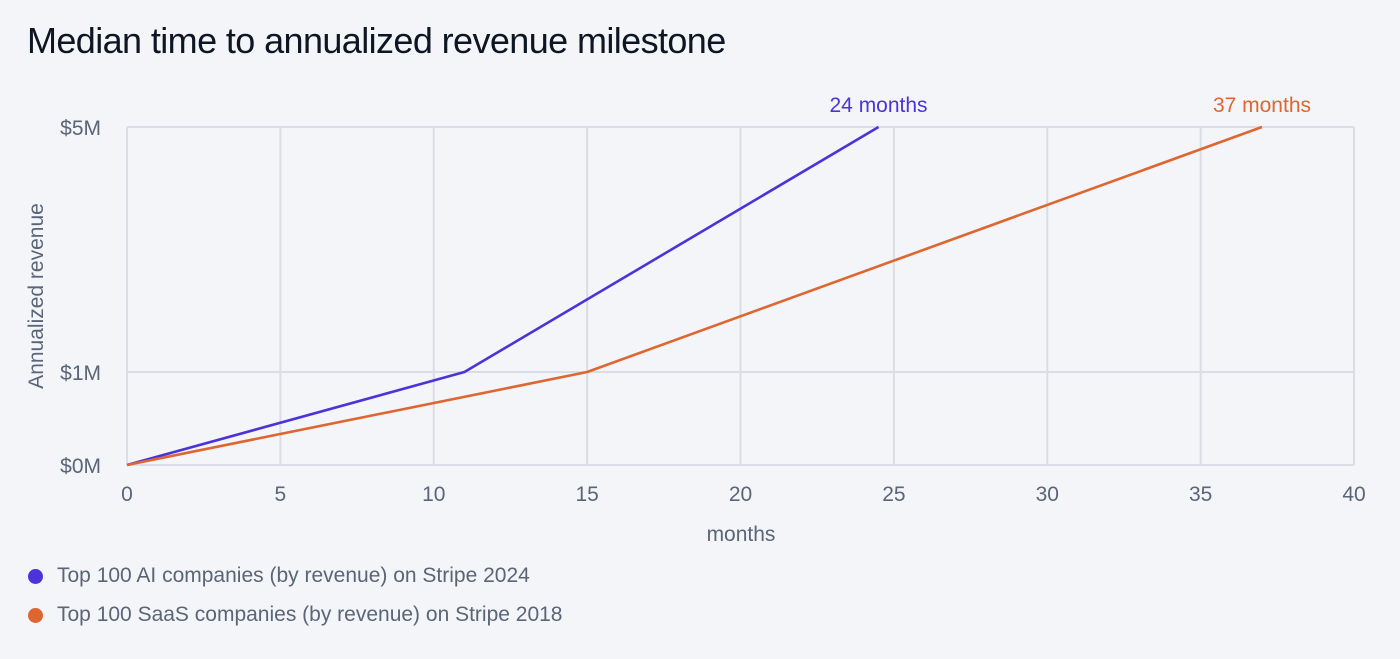 This screenshot has width=1400, height=659. I want to click on y-tick-label: $1M, so click(80, 373).